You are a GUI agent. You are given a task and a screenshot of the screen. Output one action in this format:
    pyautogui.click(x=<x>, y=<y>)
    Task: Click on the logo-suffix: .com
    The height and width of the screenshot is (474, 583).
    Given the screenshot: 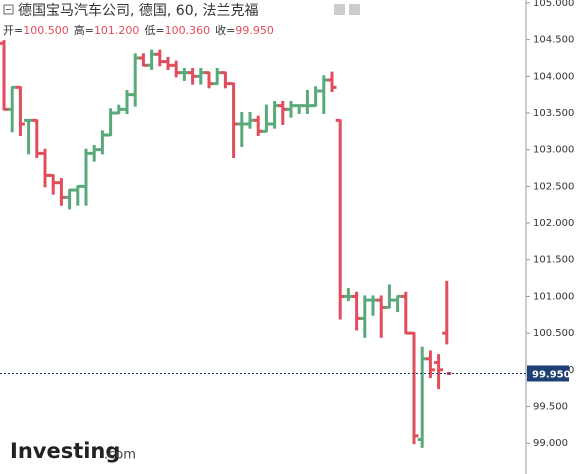 What is the action you would take?
    pyautogui.click(x=120, y=455)
    